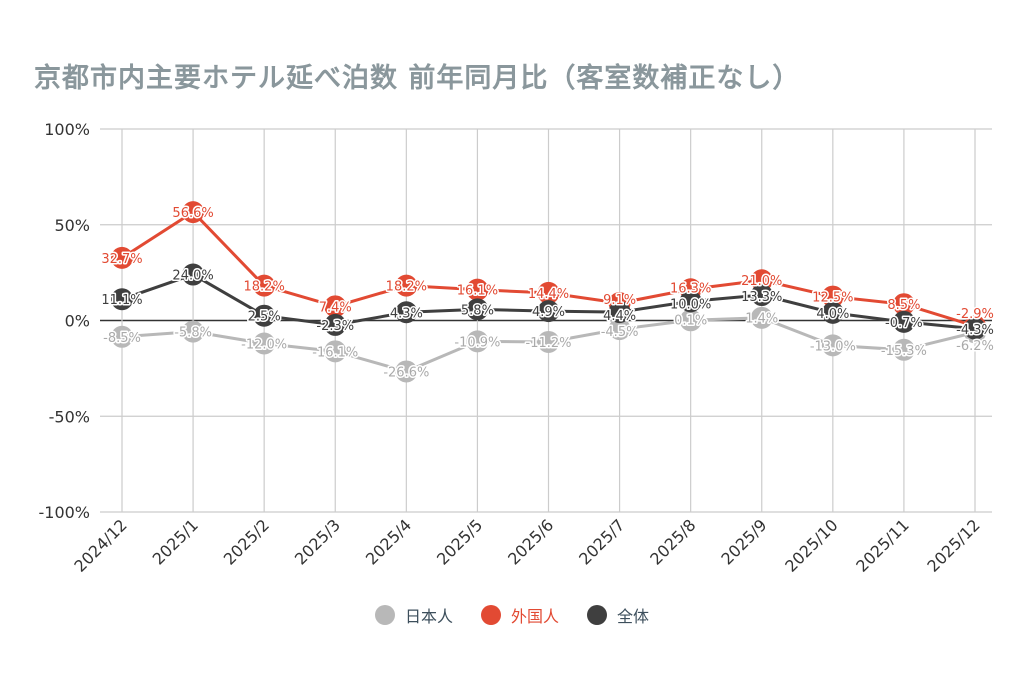 Image resolution: width=1024 pixels, height=683 pixels. I want to click on x-tick-label: 2025/8, so click(672, 541).